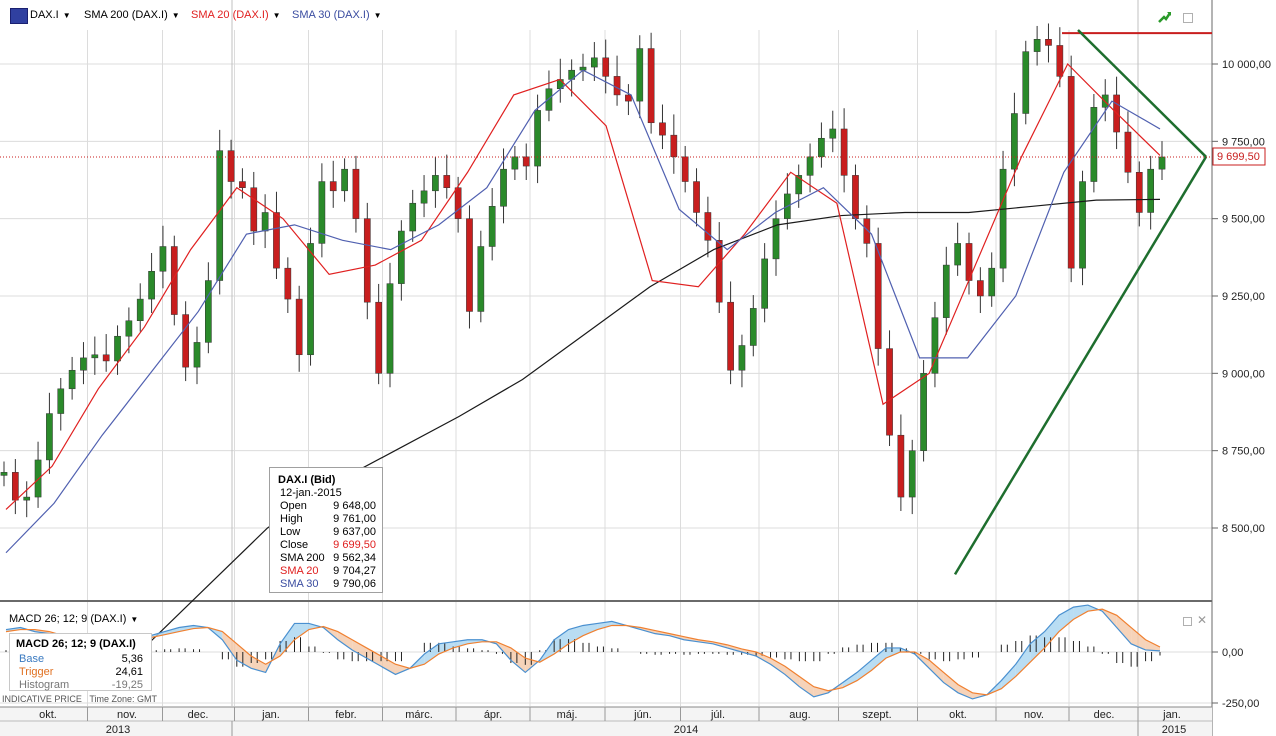 This screenshot has height=736, width=1276. Describe the element at coordinates (1243, 374) in the screenshot. I see `y-tick-label: 9 000,00` at that location.